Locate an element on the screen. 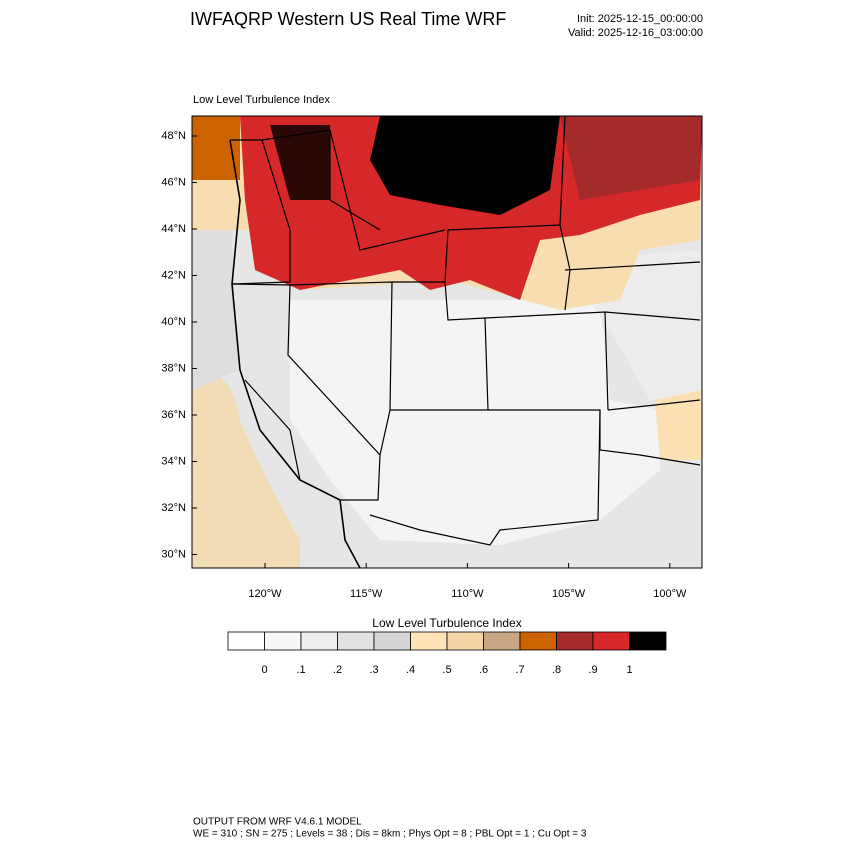 This screenshot has width=850, height=855. colorbar-label: .7 is located at coordinates (519, 670).